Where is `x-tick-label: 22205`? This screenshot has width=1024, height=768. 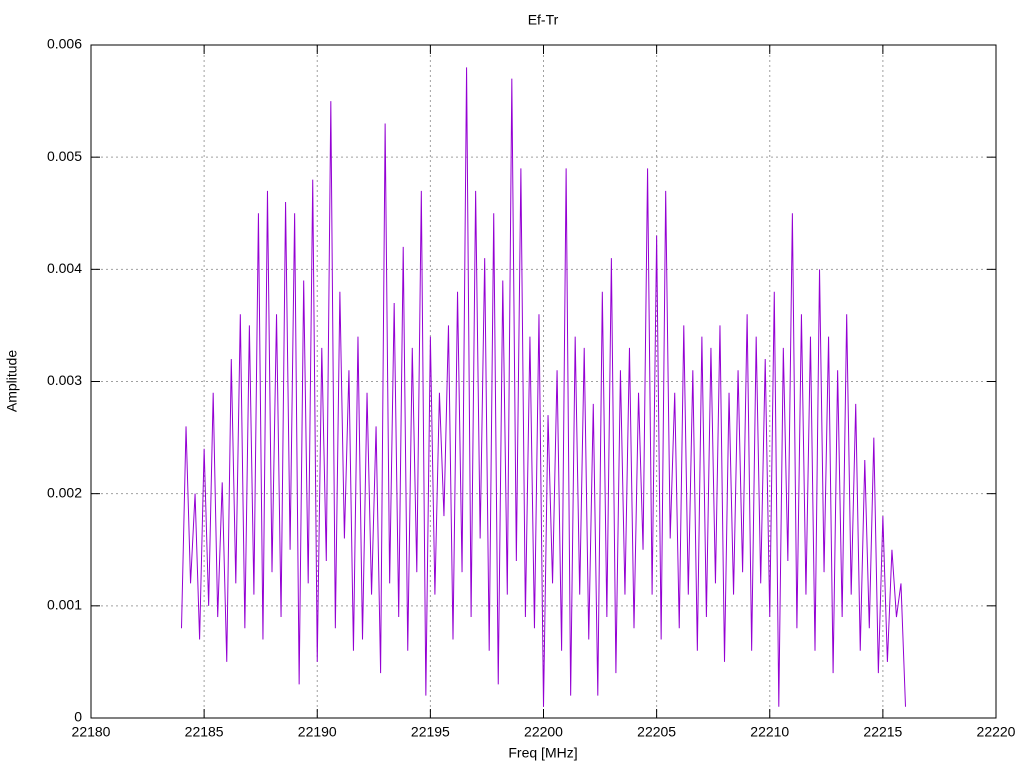 x-tick-label: 22205 is located at coordinates (656, 732).